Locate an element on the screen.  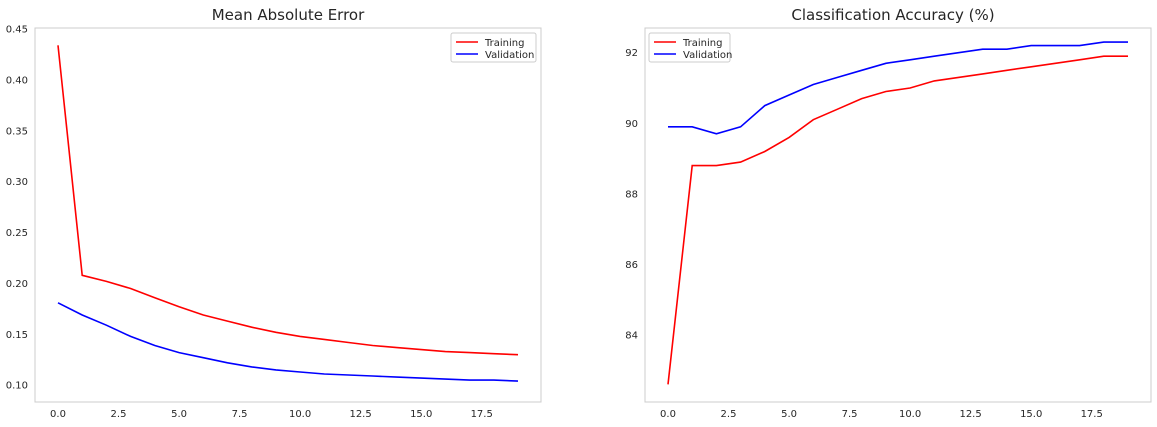
accuracy-x-tick-label: 7.5 is located at coordinates (850, 414).